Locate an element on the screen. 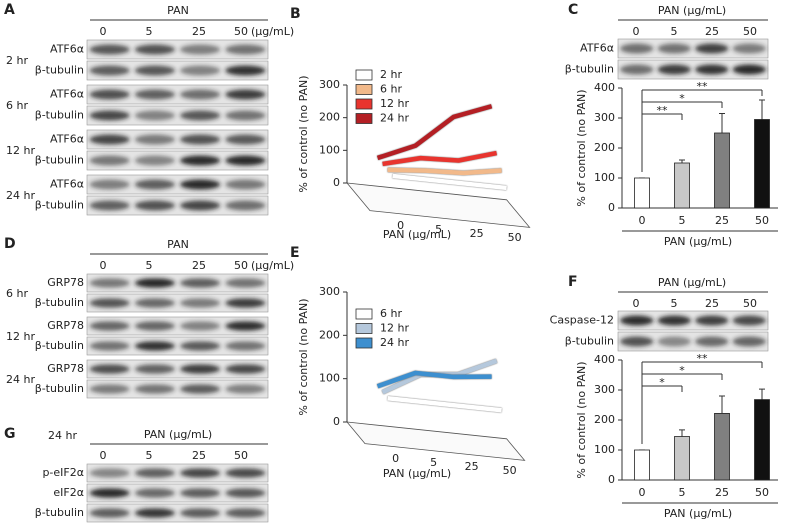 Image resolution: width=792 pixels, height=525 pixels. treatment-label: PAN is located at coordinates (178, 10).